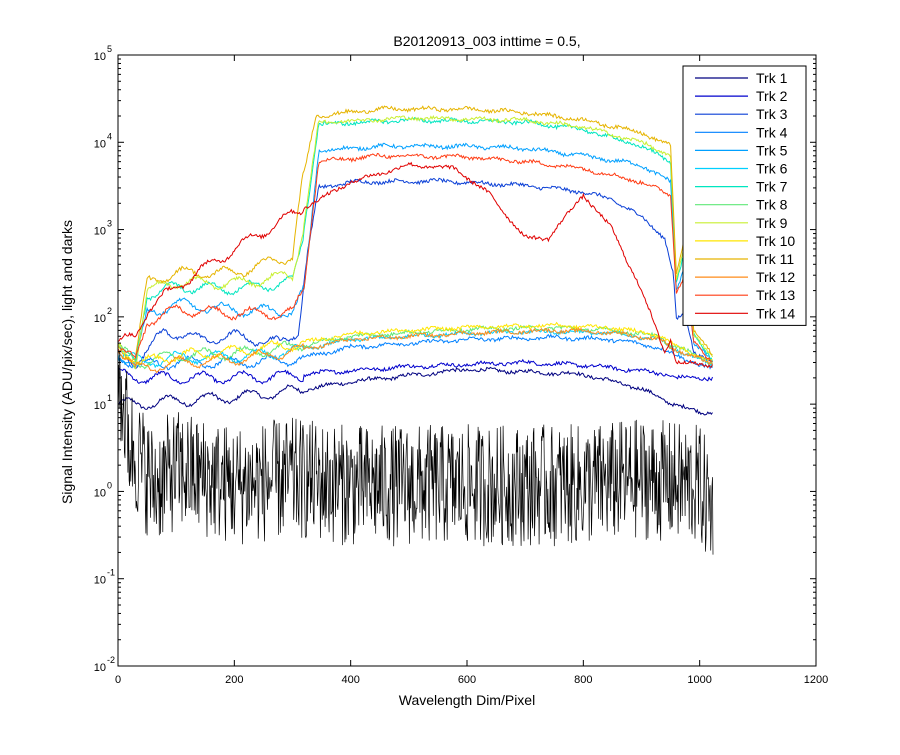 The height and width of the screenshot is (755, 900). Describe the element at coordinates (772, 132) in the screenshot. I see `legend-label: Trk 4` at that location.